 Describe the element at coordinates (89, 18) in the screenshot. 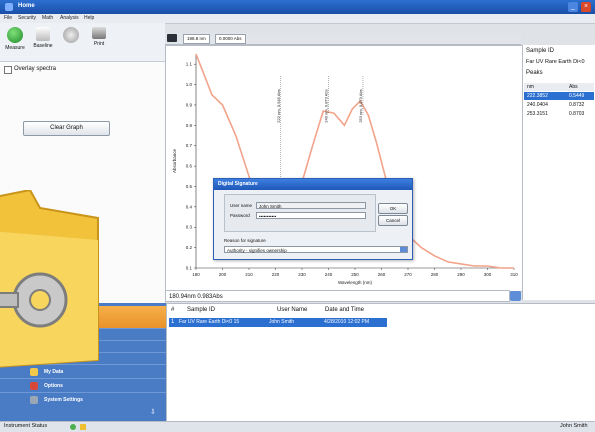

I see `menu-help: Help` at that location.